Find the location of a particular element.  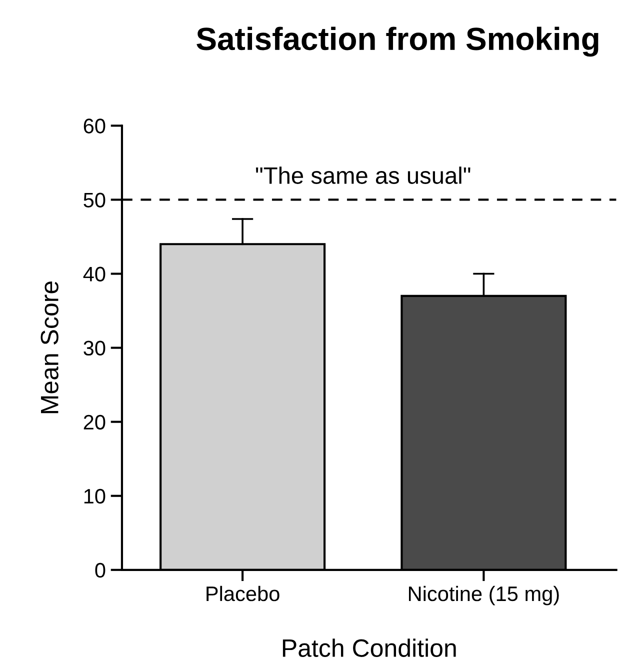

y-tick-label: 0 is located at coordinates (100, 570).